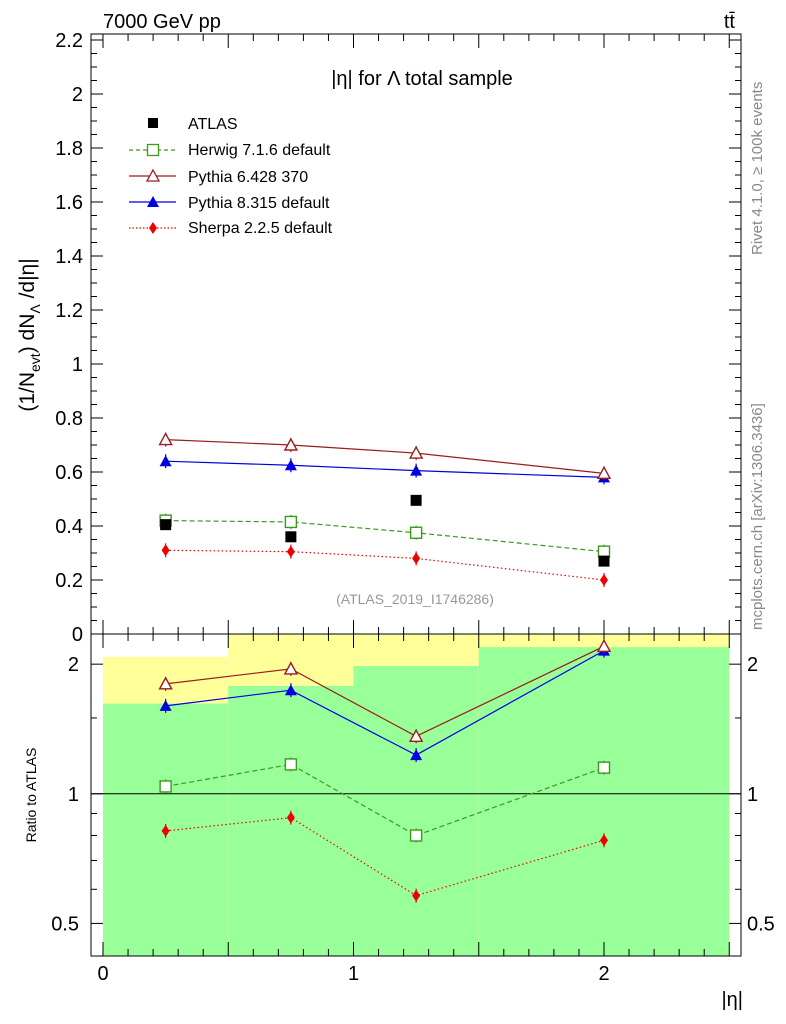 The height and width of the screenshot is (1024, 786). Describe the element at coordinates (69, 311) in the screenshot. I see `main-ytick-label-6: 1.2` at that location.